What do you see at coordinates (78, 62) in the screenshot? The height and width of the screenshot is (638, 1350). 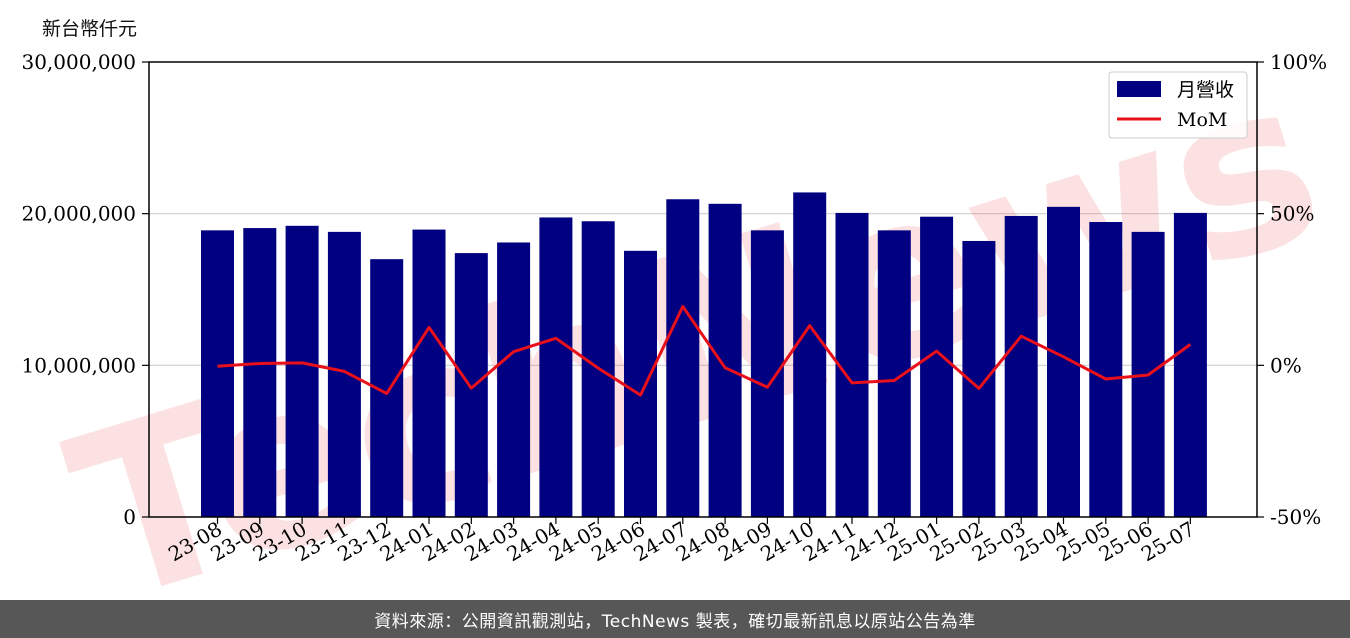 I see `y-left-tick-label: 30,000,000` at bounding box center [78, 62].